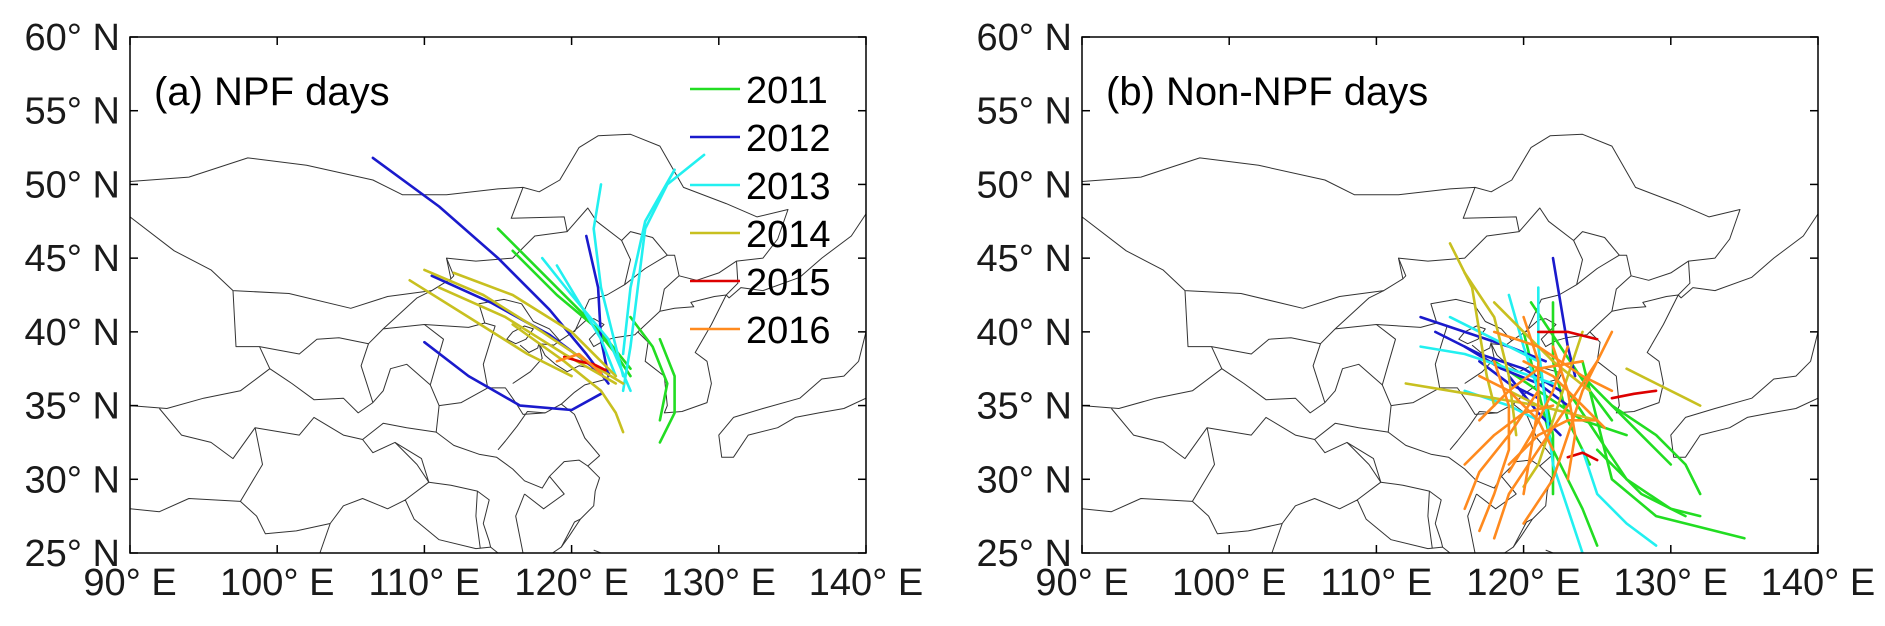  Describe the element at coordinates (72, 333) in the screenshot. I see `y-tick-label: 40° N` at that location.